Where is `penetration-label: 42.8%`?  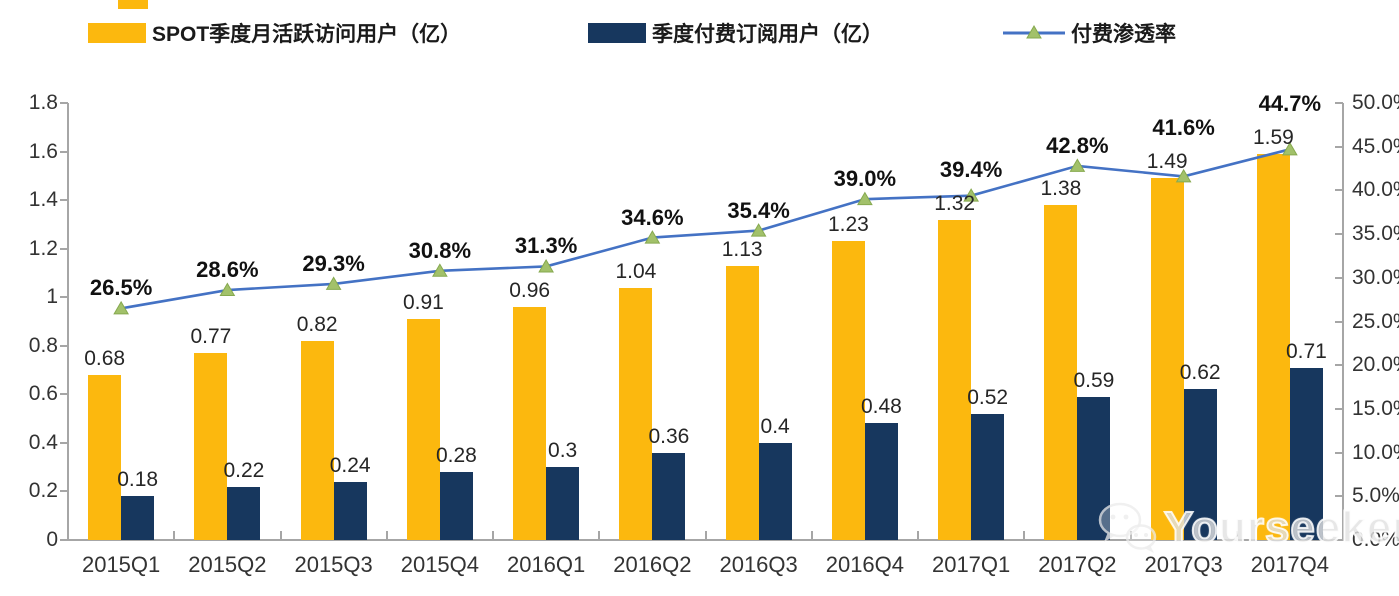 penetration-label: 42.8% is located at coordinates (1077, 145).